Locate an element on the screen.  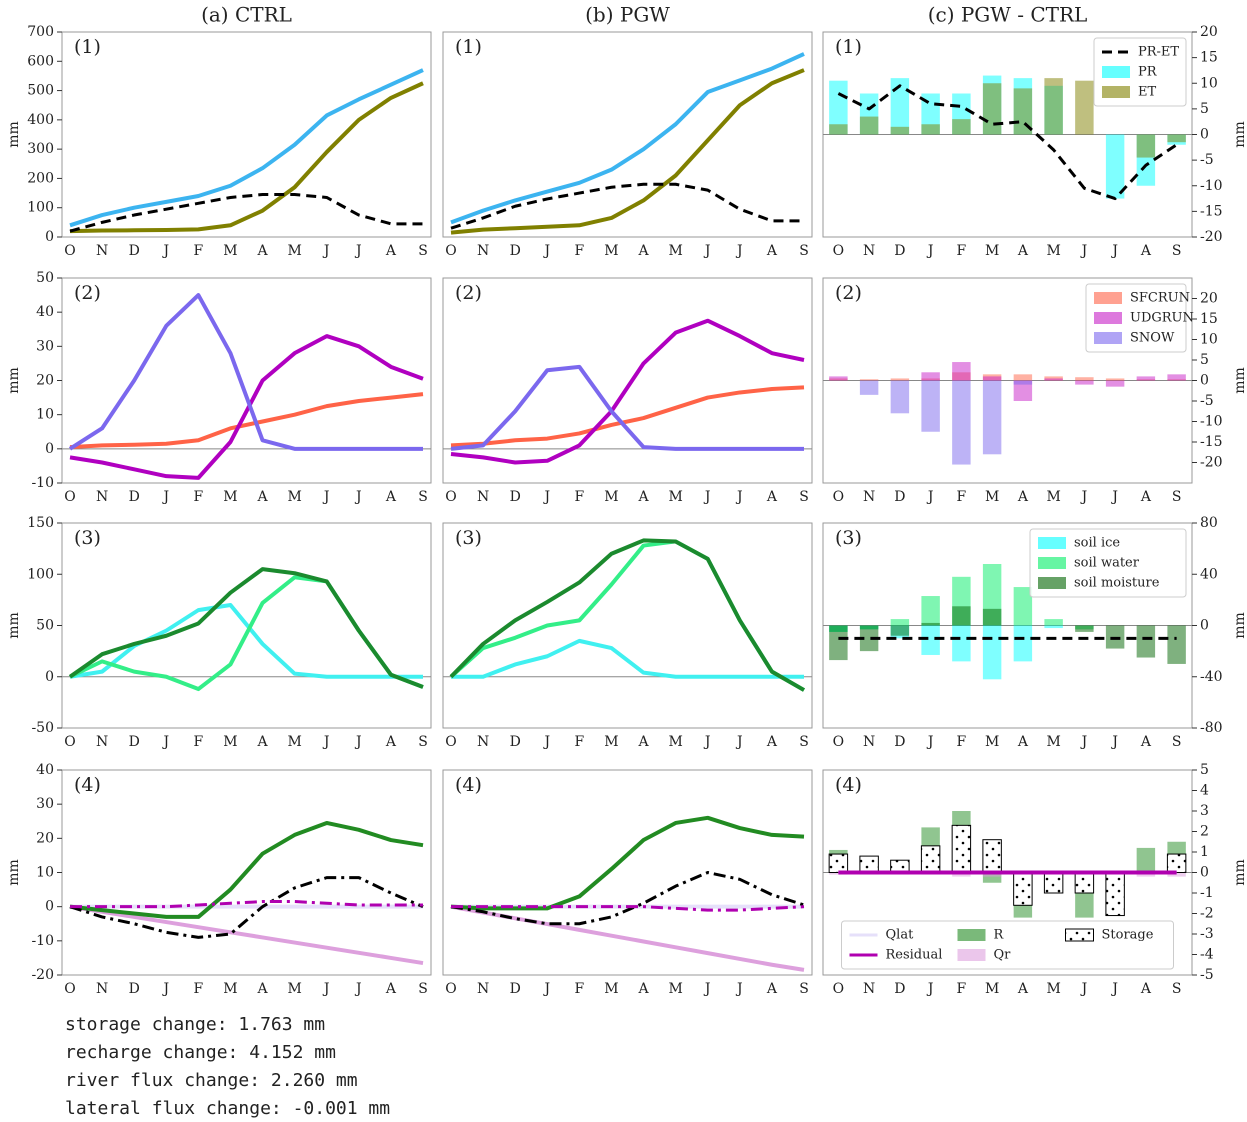
panel-label: (2) is located at coordinates (87, 293).